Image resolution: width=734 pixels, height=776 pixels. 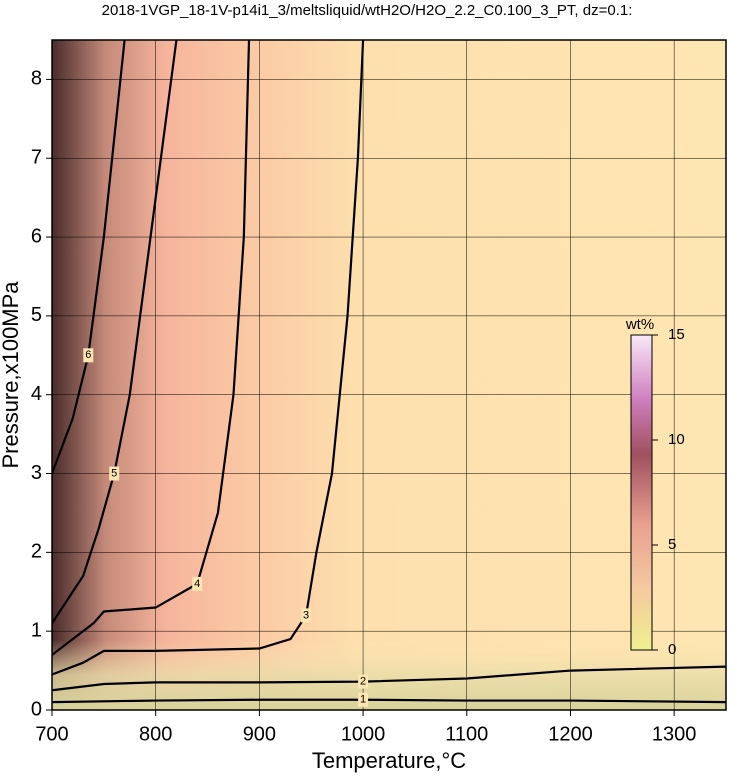 I want to click on contour-label: 5, so click(x=114, y=473).